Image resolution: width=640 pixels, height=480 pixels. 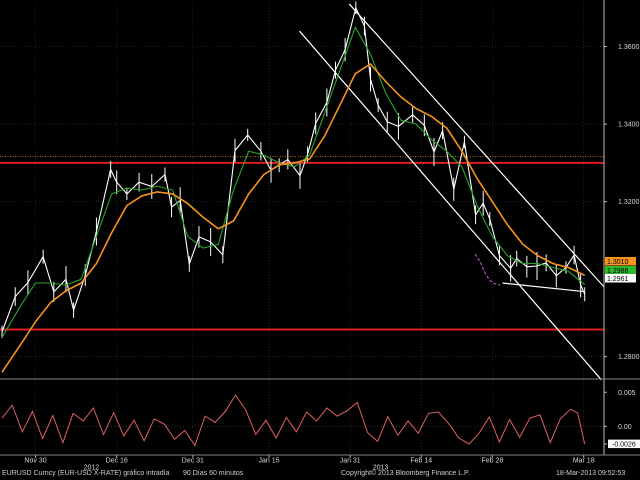 I want to click on series-oscillator, so click(x=293, y=420).